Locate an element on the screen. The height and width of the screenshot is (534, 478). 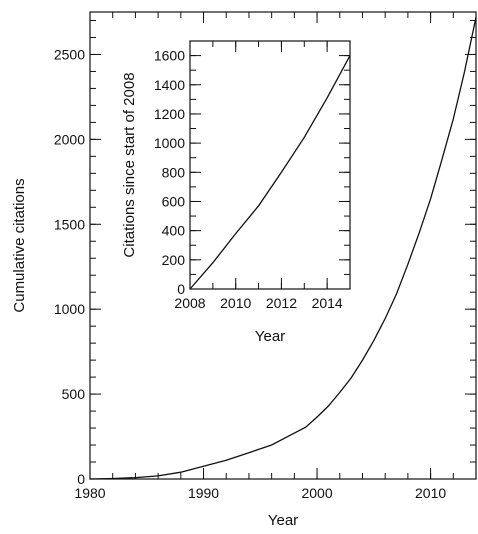
x-tick-label: 2014 is located at coordinates (327, 303).